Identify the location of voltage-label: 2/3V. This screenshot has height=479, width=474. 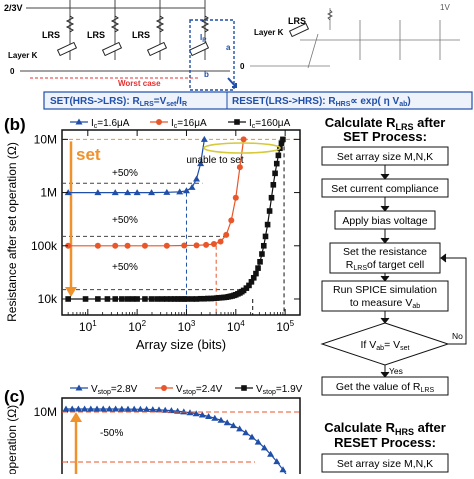
(13, 8).